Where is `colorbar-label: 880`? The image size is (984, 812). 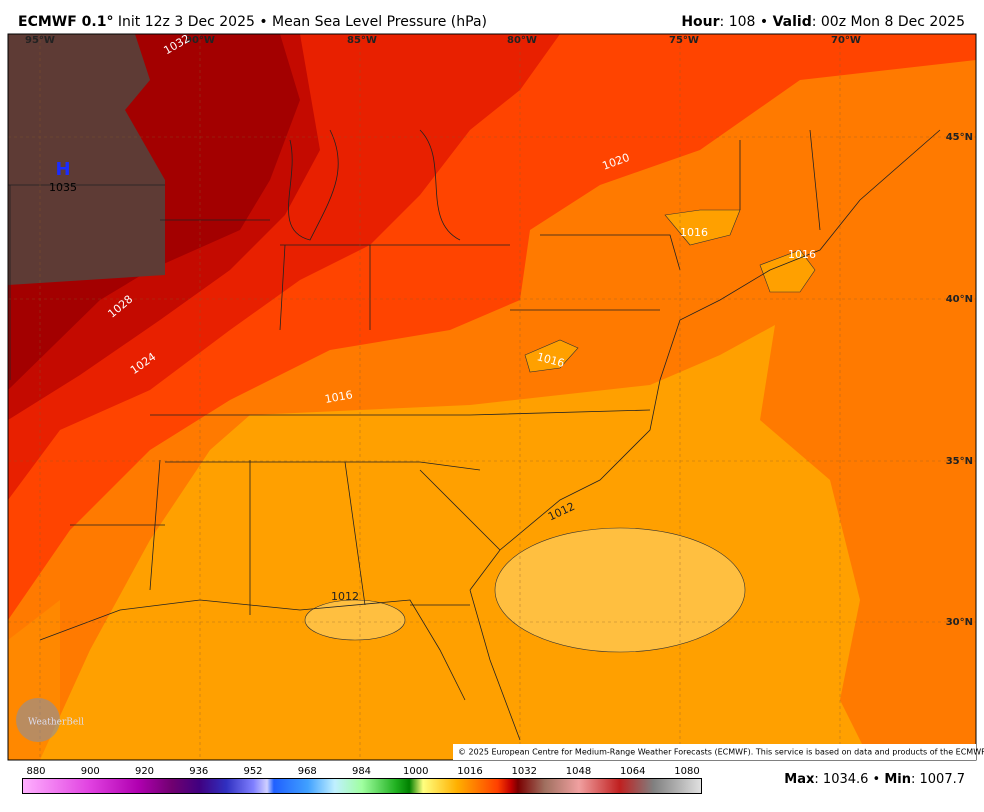 colorbar-label: 880 is located at coordinates (35, 771).